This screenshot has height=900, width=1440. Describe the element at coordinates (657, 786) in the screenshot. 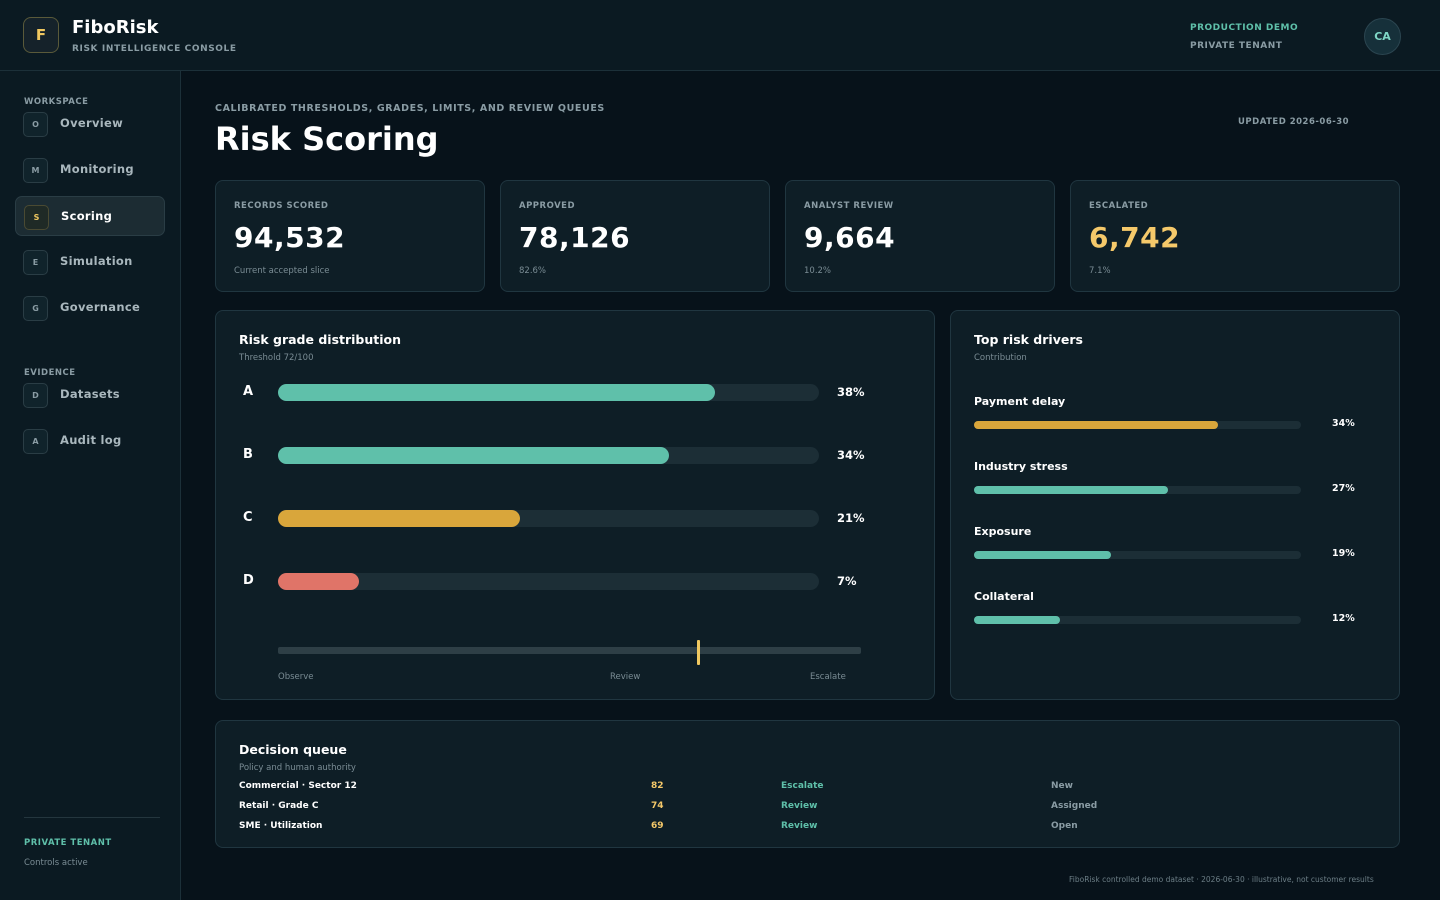

I see `queue-item-score: 82` at that location.